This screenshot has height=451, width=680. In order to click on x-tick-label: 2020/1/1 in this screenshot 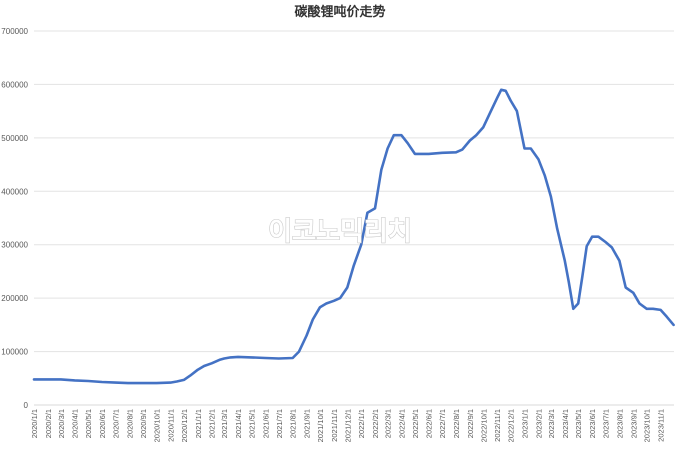, I will do `click(34, 423)`.